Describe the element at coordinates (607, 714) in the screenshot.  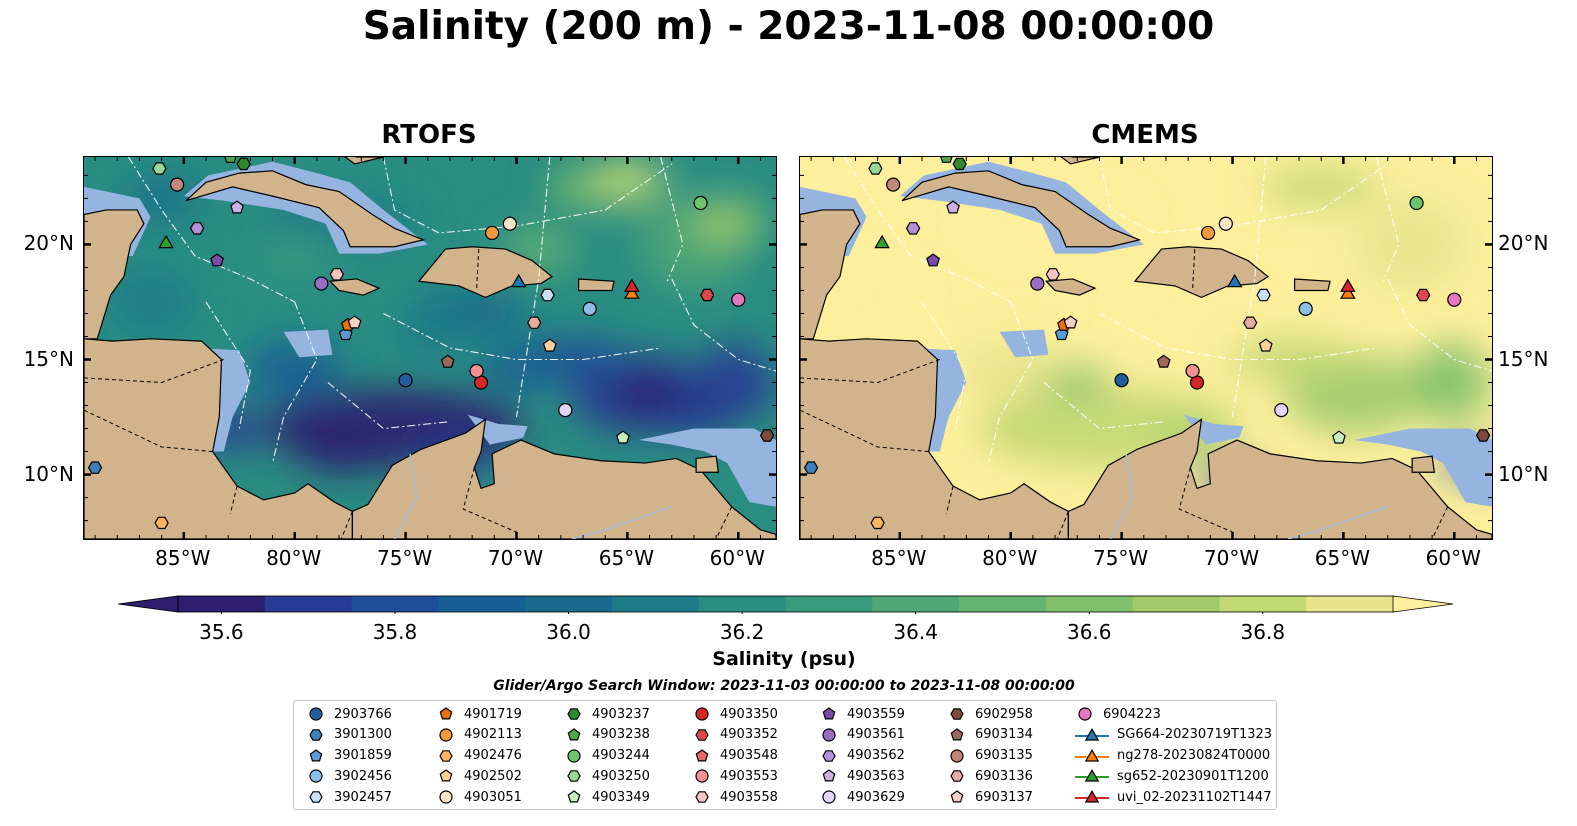
I see `legend-item: 4903237` at that location.